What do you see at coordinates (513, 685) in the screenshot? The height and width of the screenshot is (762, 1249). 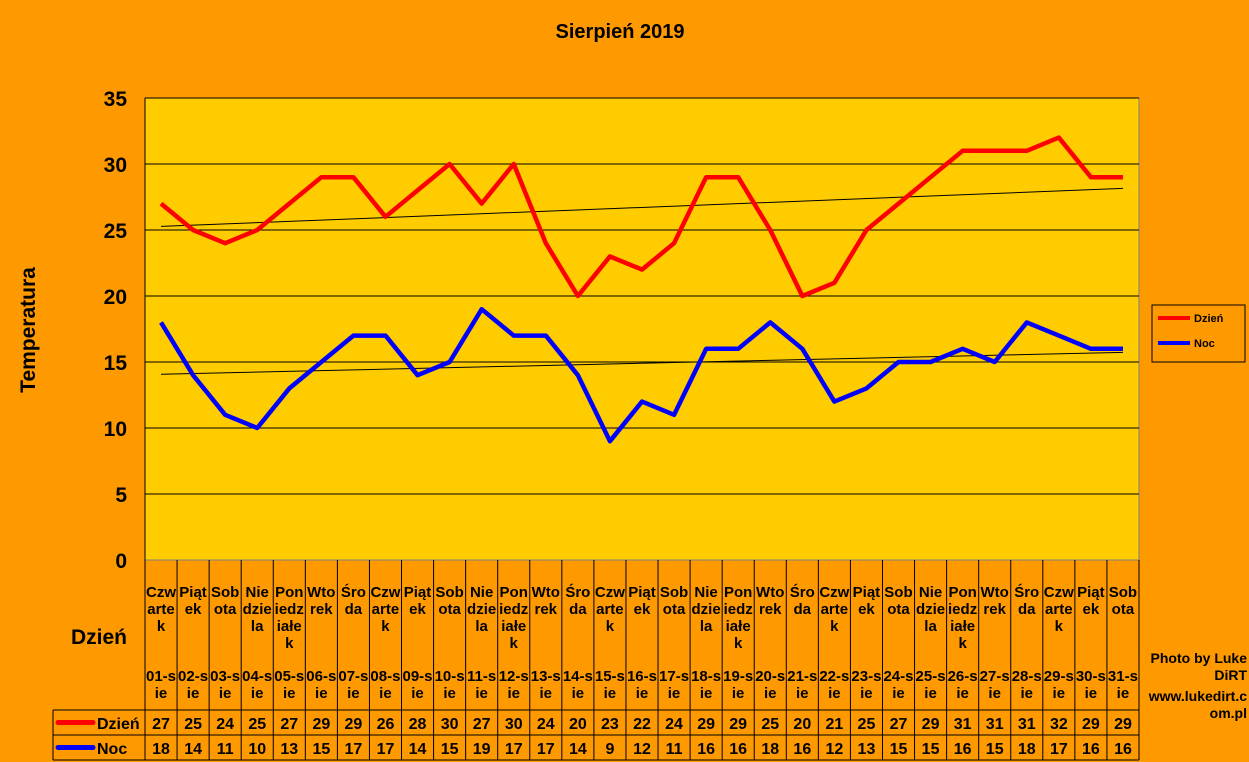 I see `date-label: 12-sie` at bounding box center [513, 685].